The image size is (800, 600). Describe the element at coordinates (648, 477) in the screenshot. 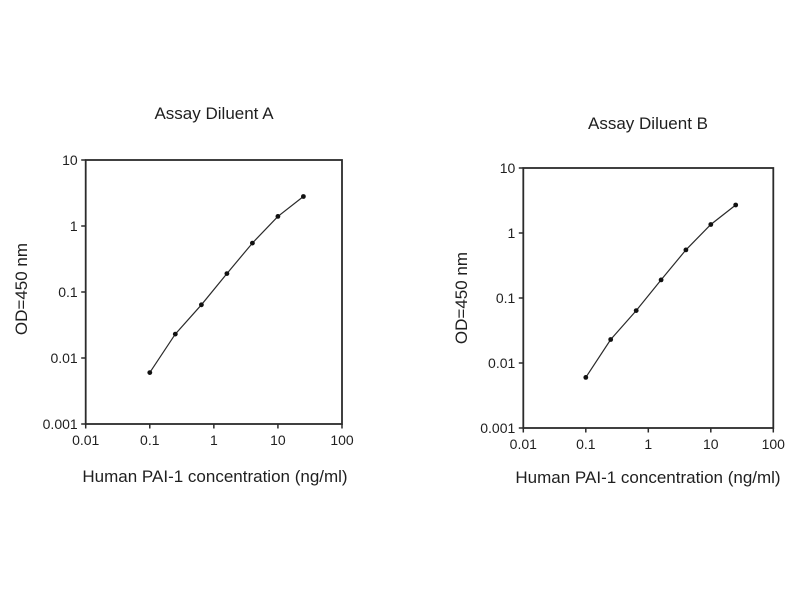

I see `chart-b-x-axis-label: Human PAI-1 concentration (ng/ml)` at that location.